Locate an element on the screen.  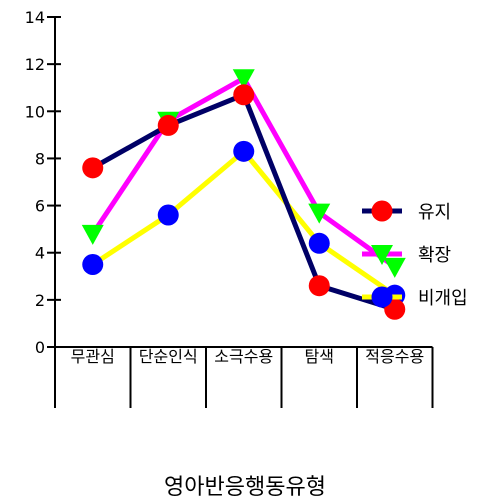
x-axis-label: 영아반응행동유형 is located at coordinates (245, 487).